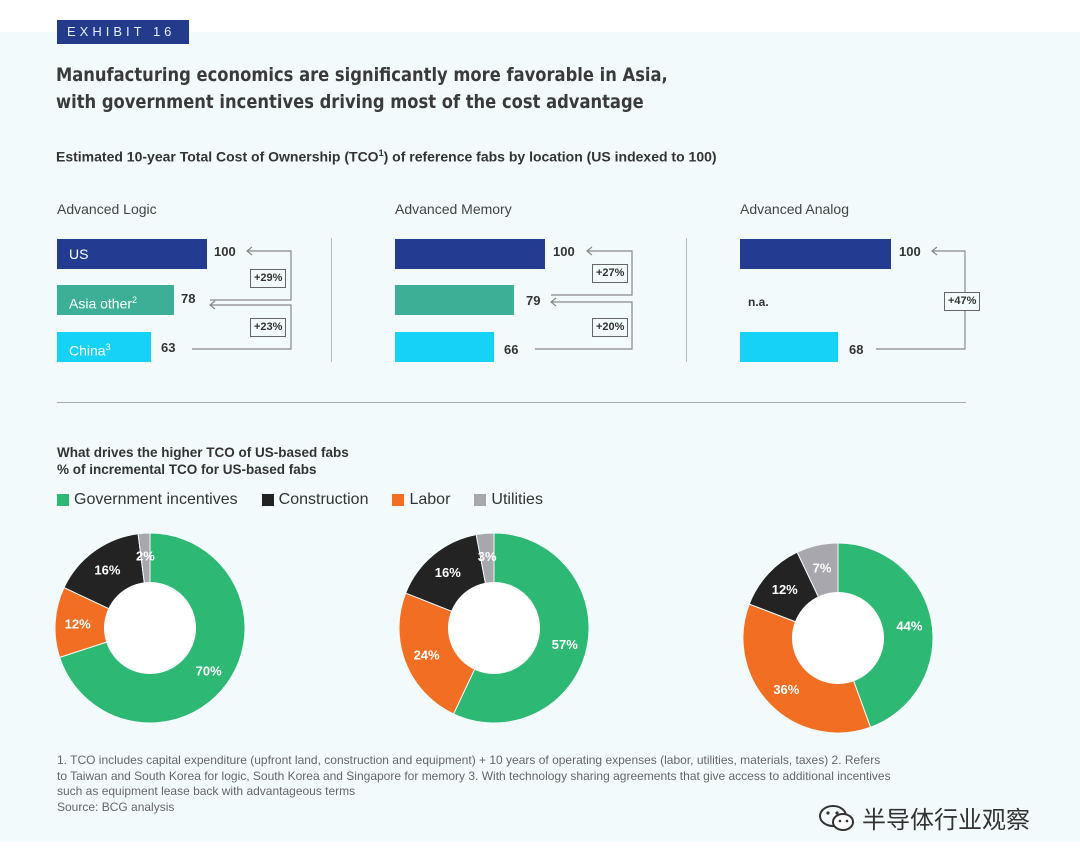 This screenshot has width=1080, height=863. I want to click on section-divider, so click(511, 402).